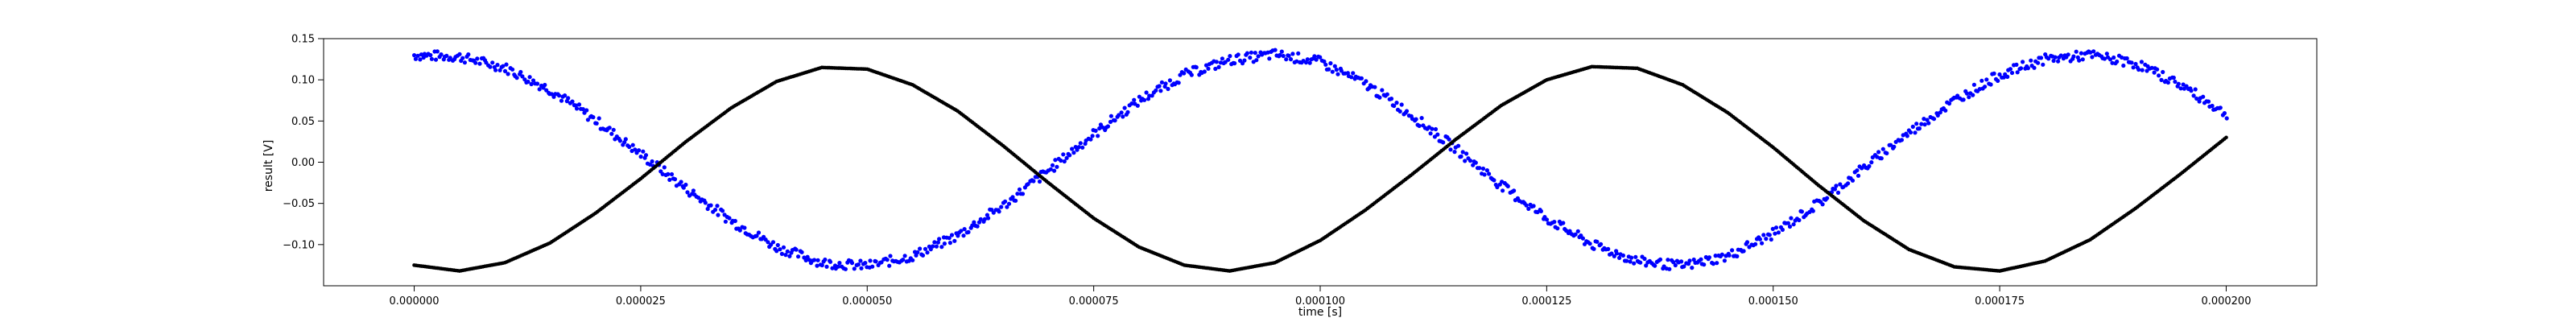  I want to click on y-axis-ticks: −0.10 −0.05 0.00 0.05 0.10 0.15, so click(303, 142).